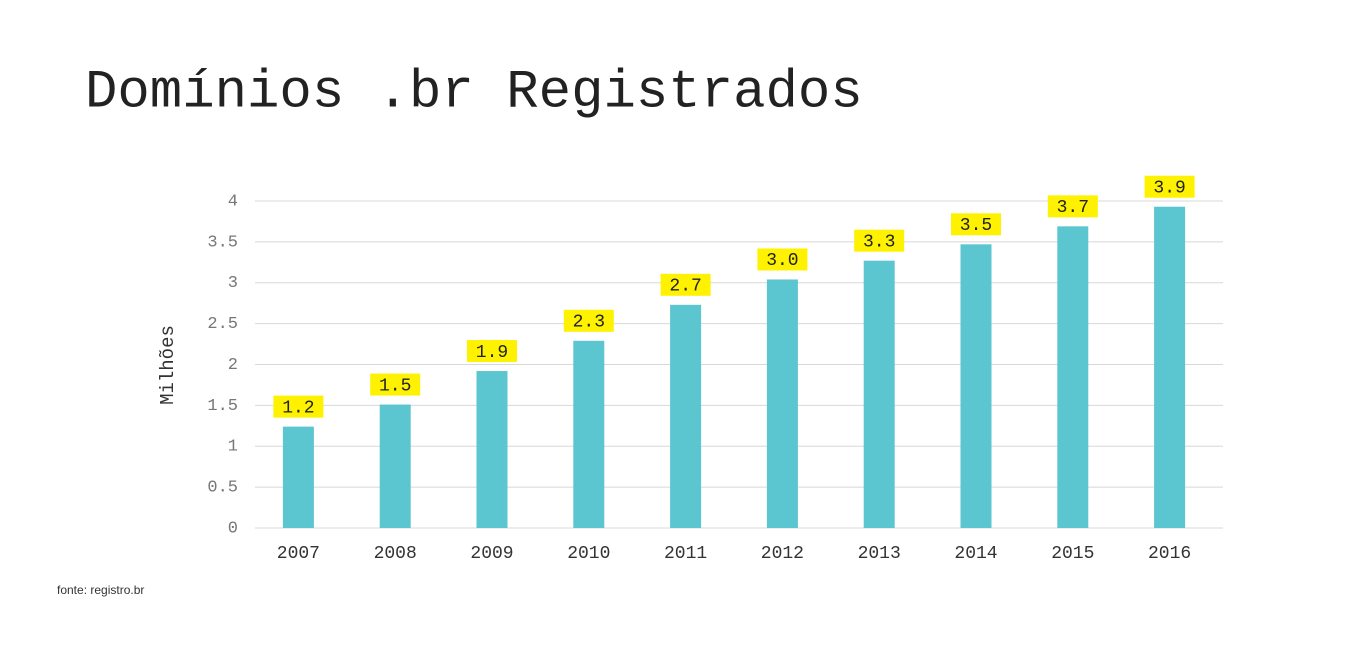 This screenshot has width=1362, height=659. What do you see at coordinates (685, 287) in the screenshot?
I see `value-label: 2.7` at bounding box center [685, 287].